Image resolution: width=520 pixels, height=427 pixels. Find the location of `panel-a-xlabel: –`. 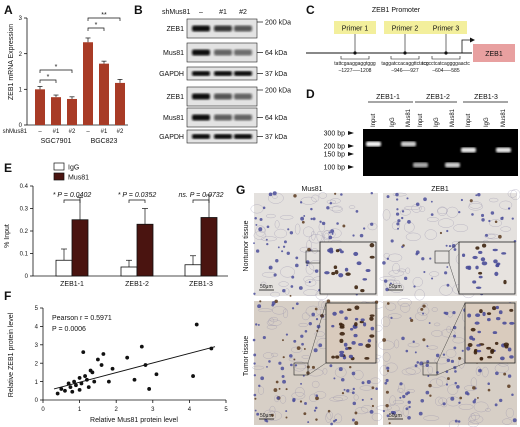

panel-a-xlabel: – is located at coordinates (88, 132).